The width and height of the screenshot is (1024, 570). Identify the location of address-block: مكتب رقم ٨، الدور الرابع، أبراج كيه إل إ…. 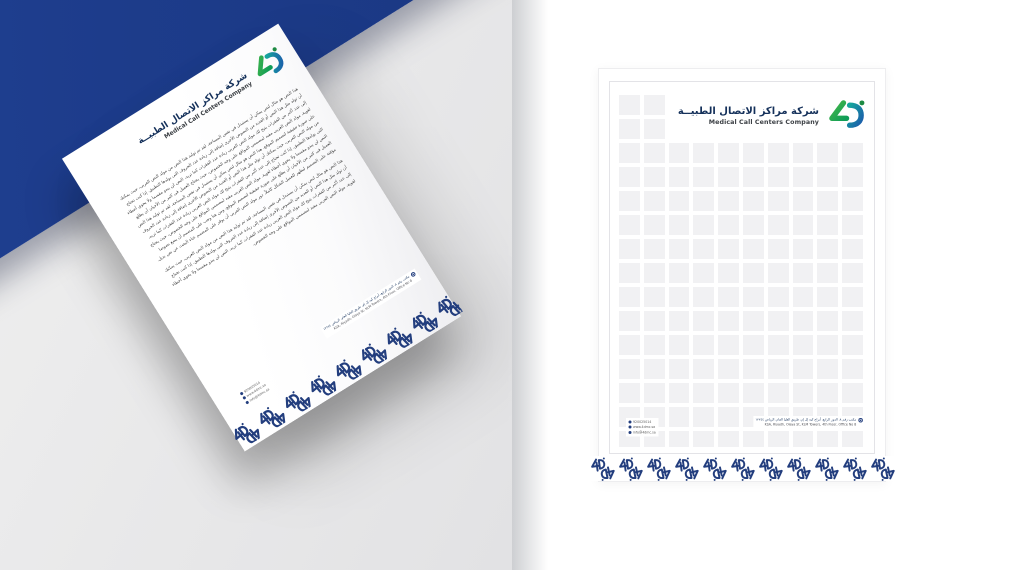
(809, 422).